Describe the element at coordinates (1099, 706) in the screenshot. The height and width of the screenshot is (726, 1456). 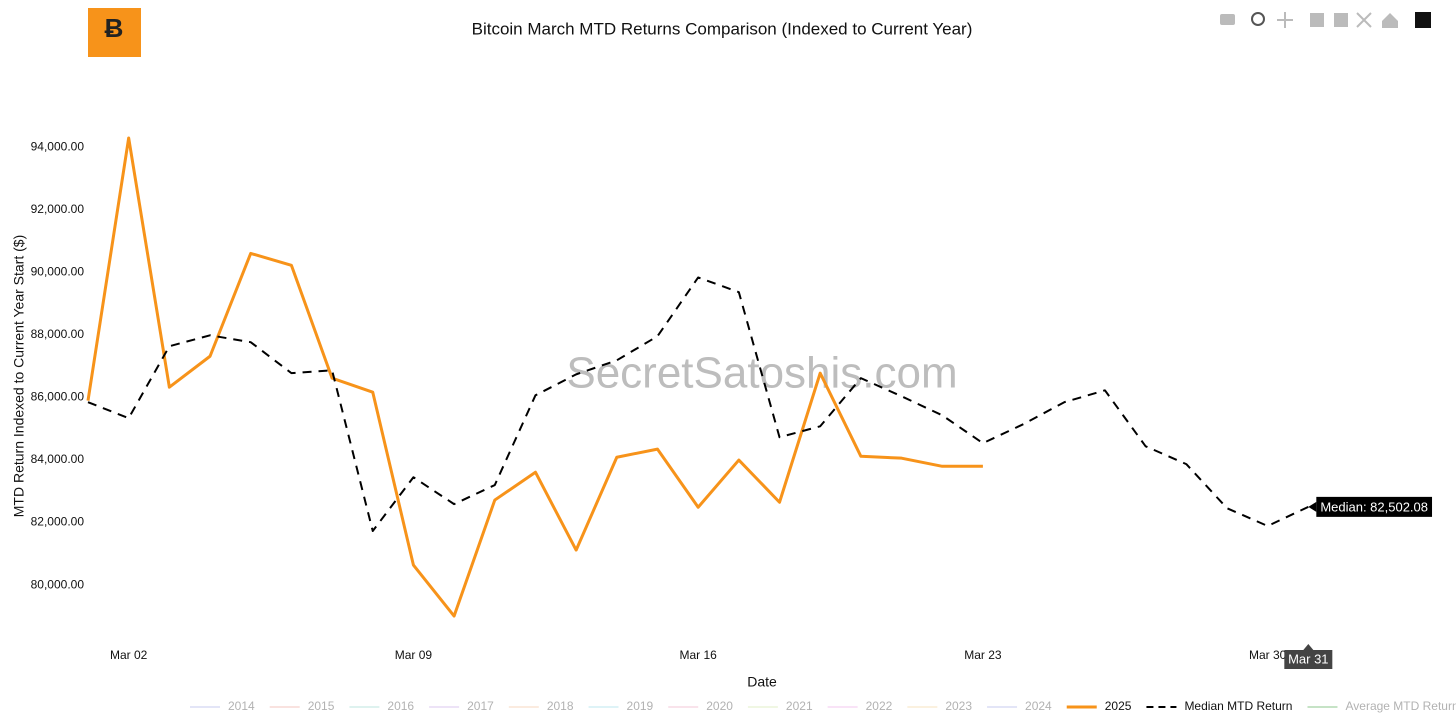
I see `legend-item: 2025` at that location.